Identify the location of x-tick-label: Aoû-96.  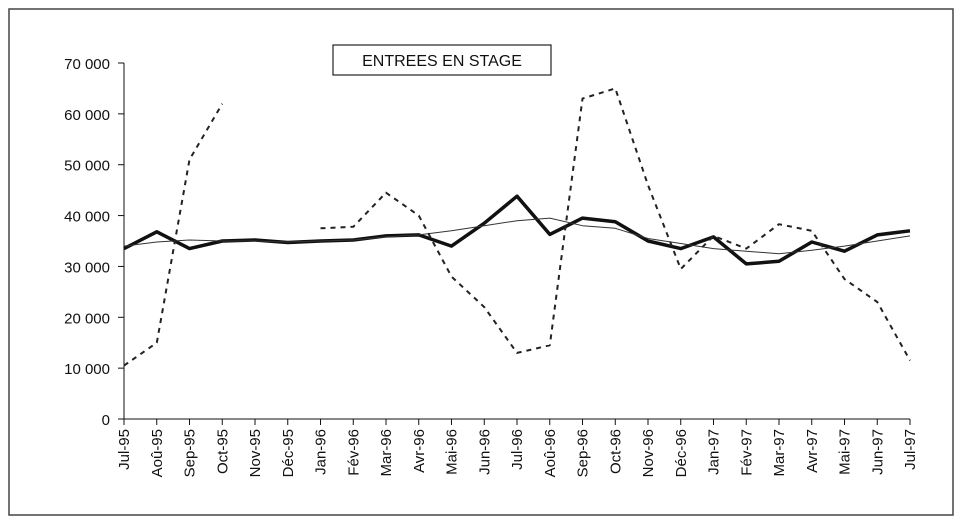
(550, 453).